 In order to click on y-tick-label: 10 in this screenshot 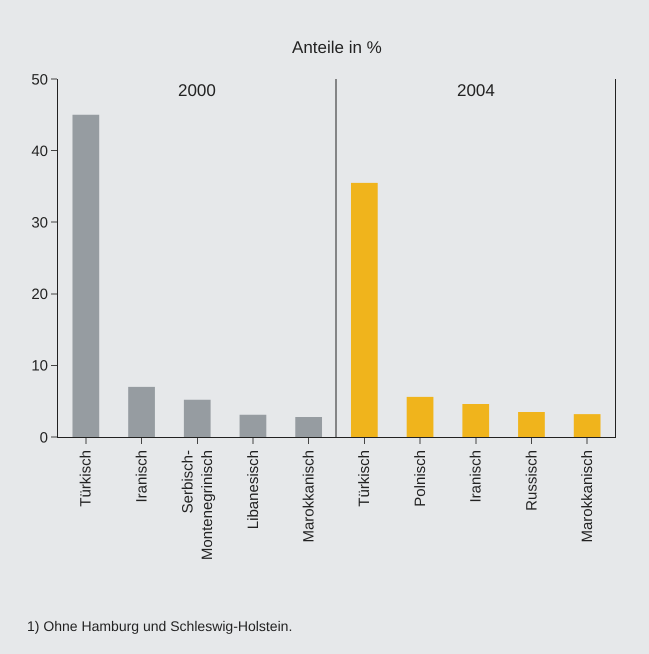, I will do `click(39, 366)`.